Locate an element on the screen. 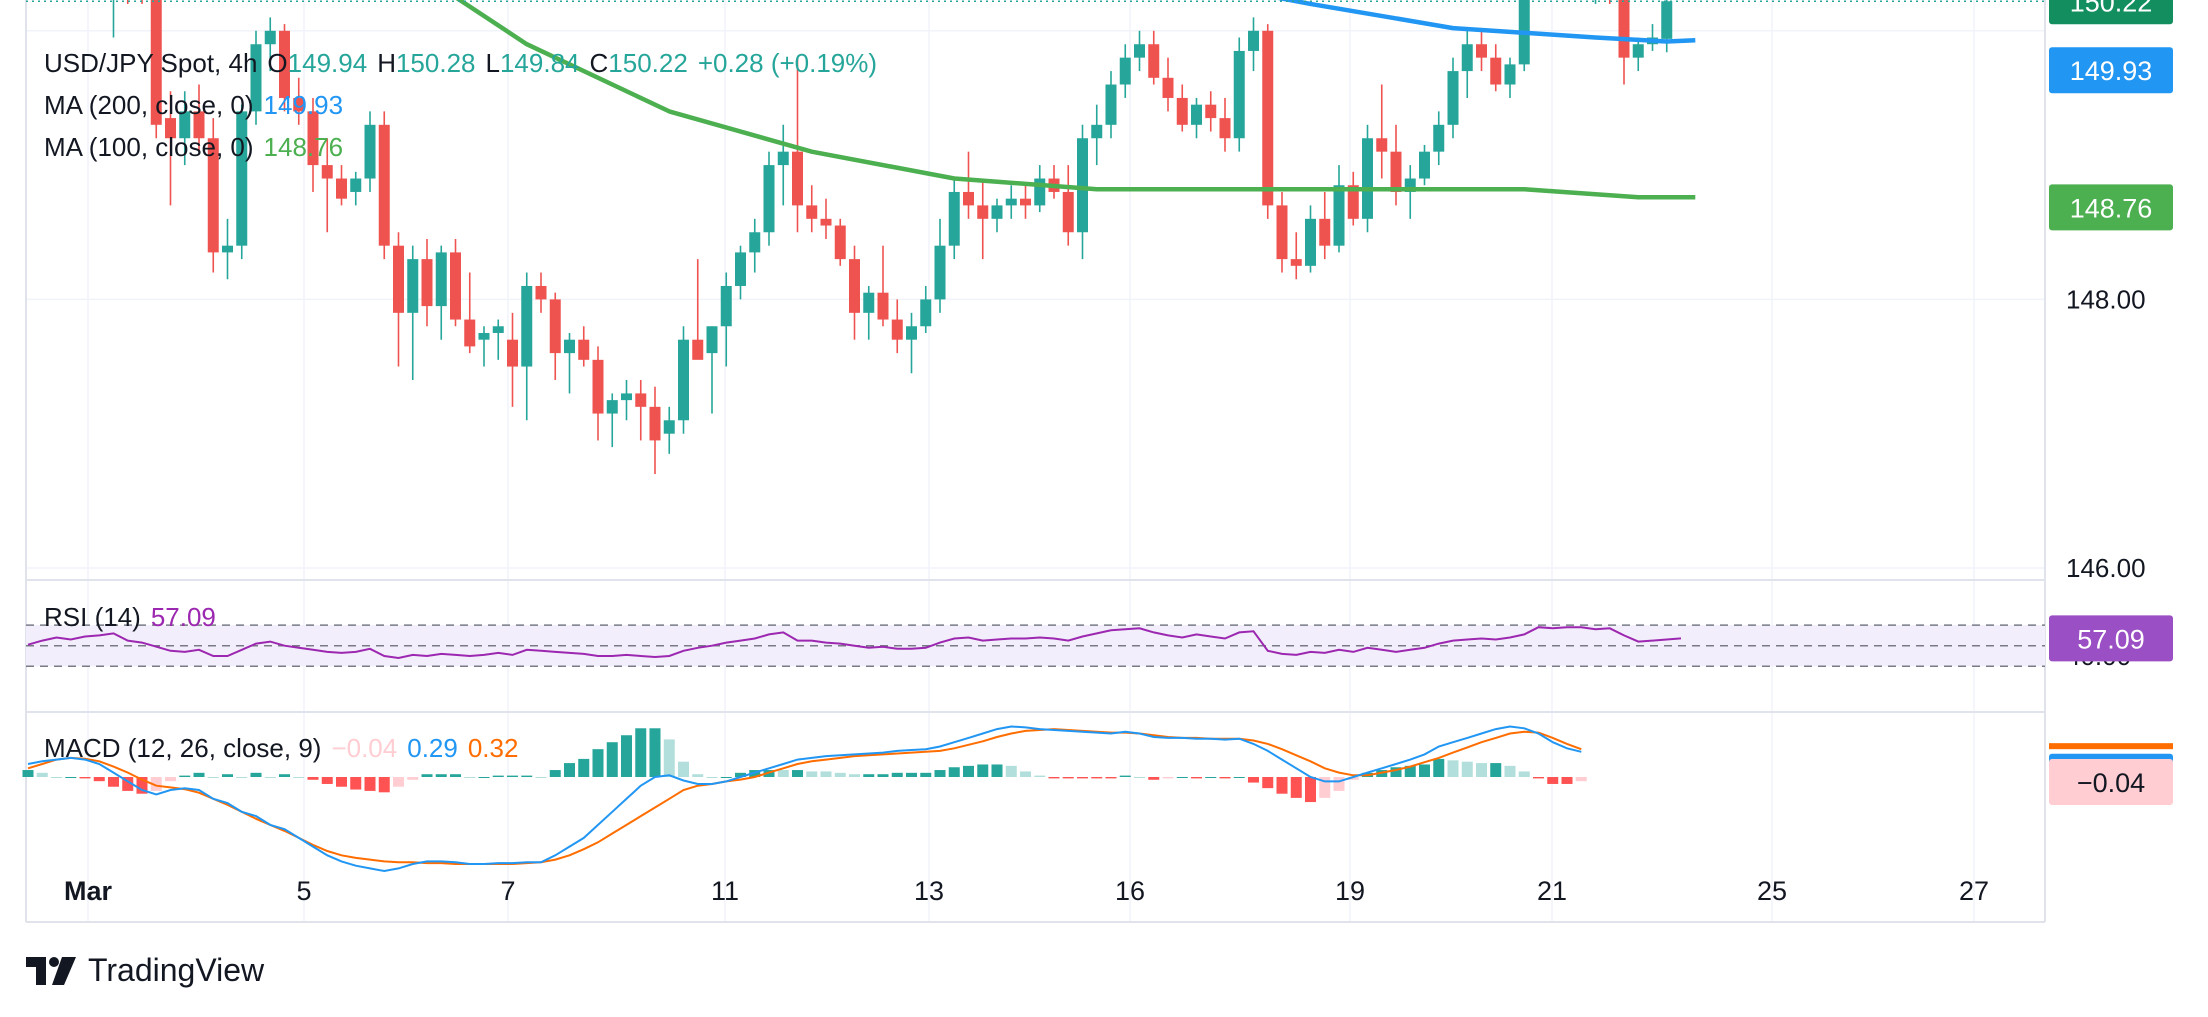 The height and width of the screenshot is (1017, 2208). ma100-legend: MA (100, close, 0) 148.76 is located at coordinates (198, 147).